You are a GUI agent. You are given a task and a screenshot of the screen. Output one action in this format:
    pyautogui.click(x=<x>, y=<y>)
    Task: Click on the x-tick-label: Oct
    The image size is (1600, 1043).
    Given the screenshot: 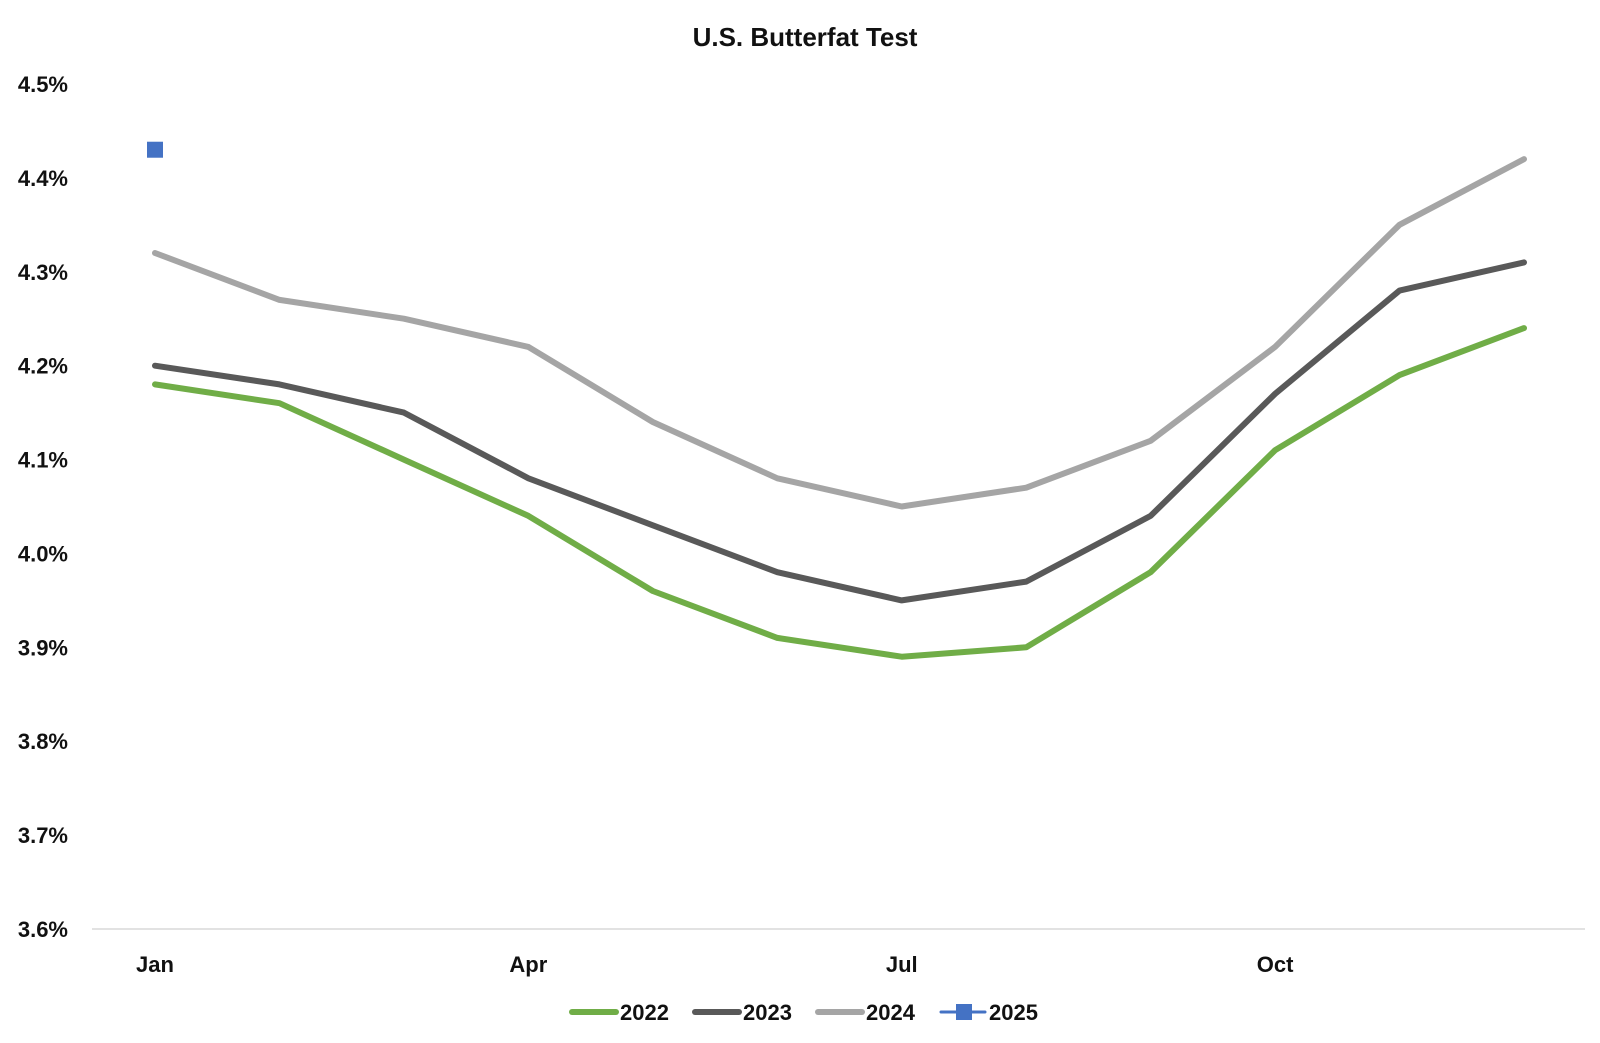 What is the action you would take?
    pyautogui.click(x=1275, y=964)
    